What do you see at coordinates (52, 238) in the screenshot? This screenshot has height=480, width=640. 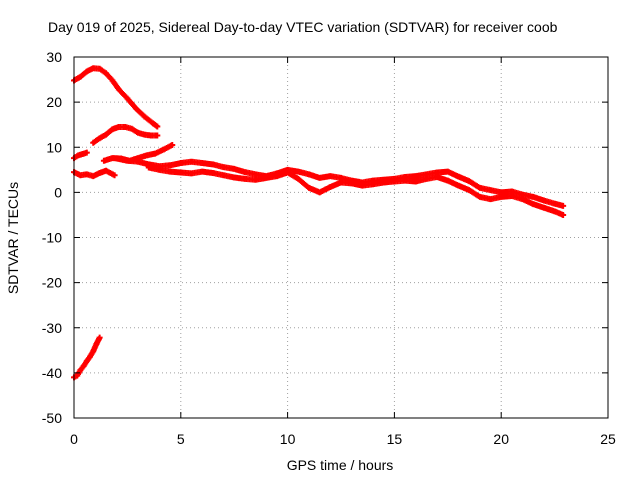 I see `y-tick-label: -10` at bounding box center [52, 238].